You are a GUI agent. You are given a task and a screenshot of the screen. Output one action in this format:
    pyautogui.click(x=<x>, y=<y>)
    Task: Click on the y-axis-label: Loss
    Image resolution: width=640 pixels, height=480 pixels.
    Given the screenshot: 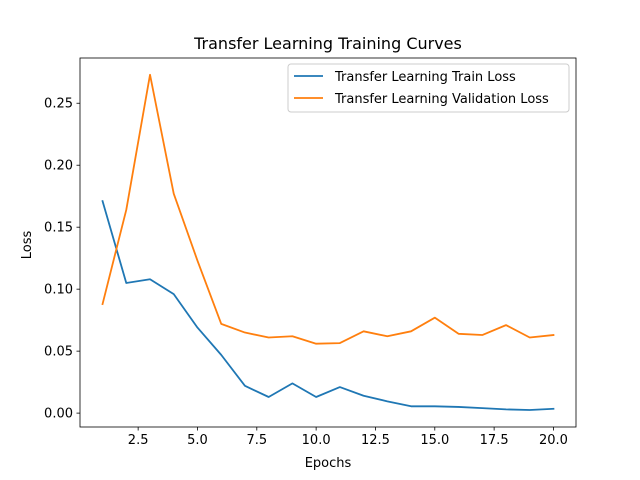 What is the action you would take?
    pyautogui.click(x=27, y=245)
    